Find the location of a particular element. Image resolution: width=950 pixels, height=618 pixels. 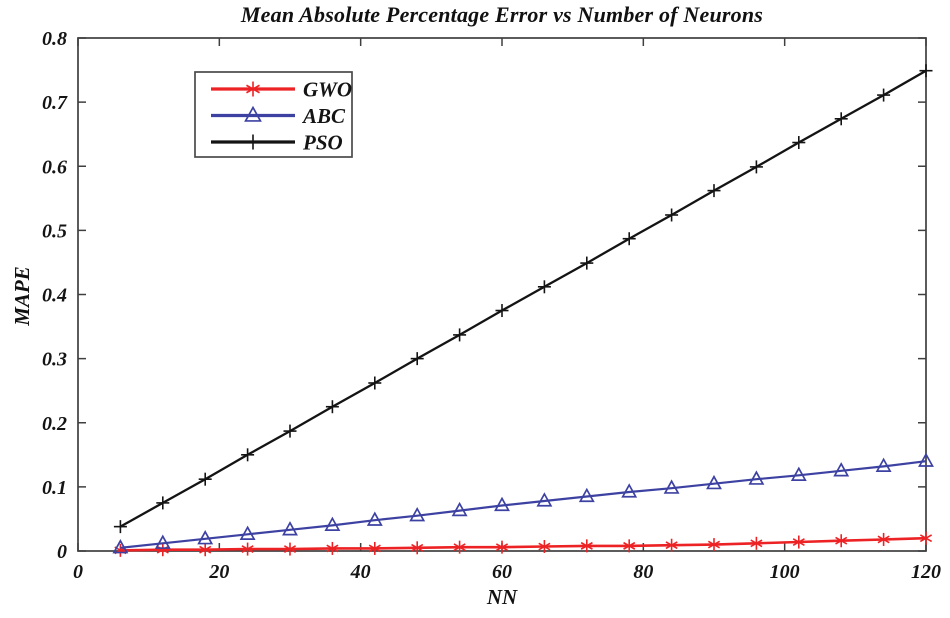

x-tick-label: 20 is located at coordinates (218, 572).